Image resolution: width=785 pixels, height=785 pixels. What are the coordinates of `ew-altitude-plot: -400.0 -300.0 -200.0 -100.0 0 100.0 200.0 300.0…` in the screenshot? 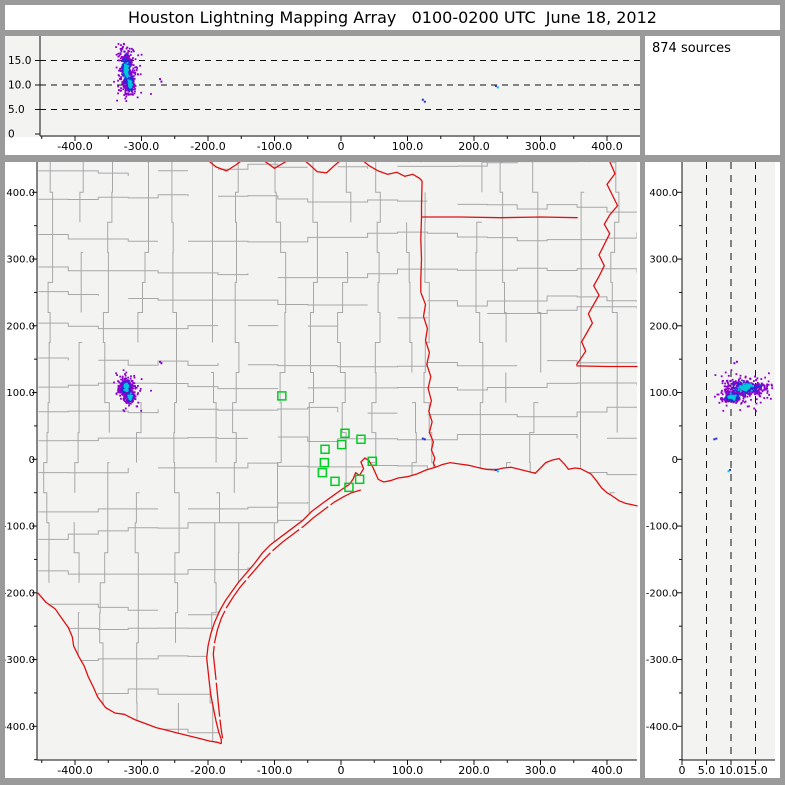 It's located at (322, 95).